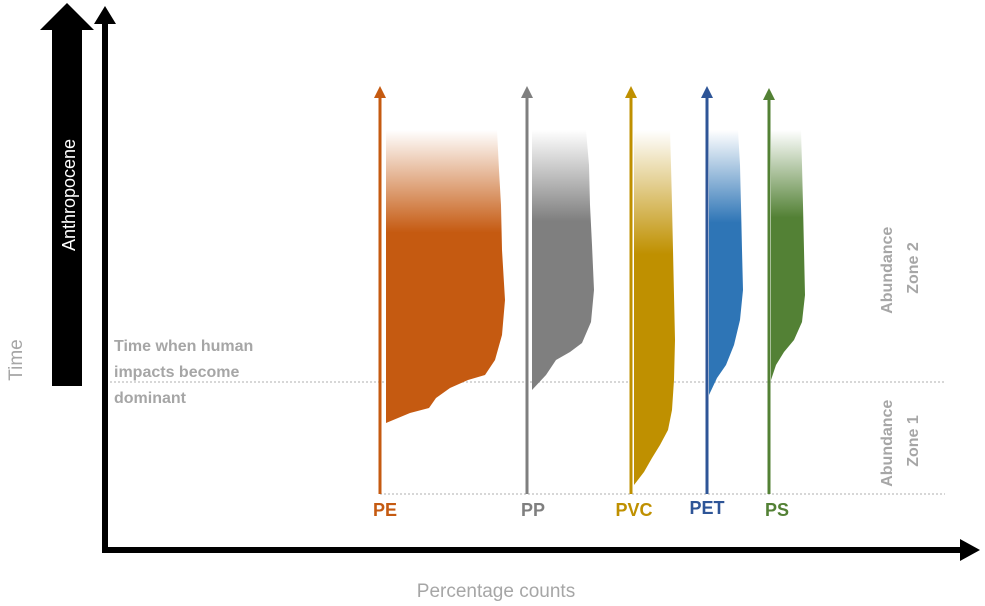 The width and height of the screenshot is (985, 606). I want to click on threshold-label-line: impacts become, so click(176, 372).